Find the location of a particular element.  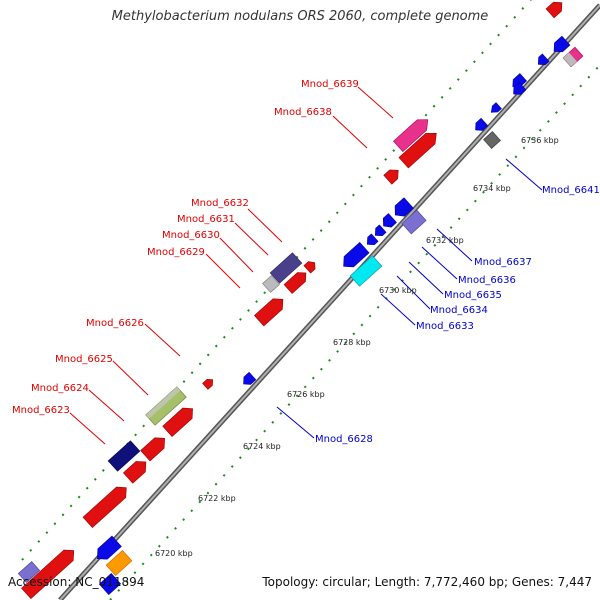

tick-6726: 6726 kbp is located at coordinates (306, 394).